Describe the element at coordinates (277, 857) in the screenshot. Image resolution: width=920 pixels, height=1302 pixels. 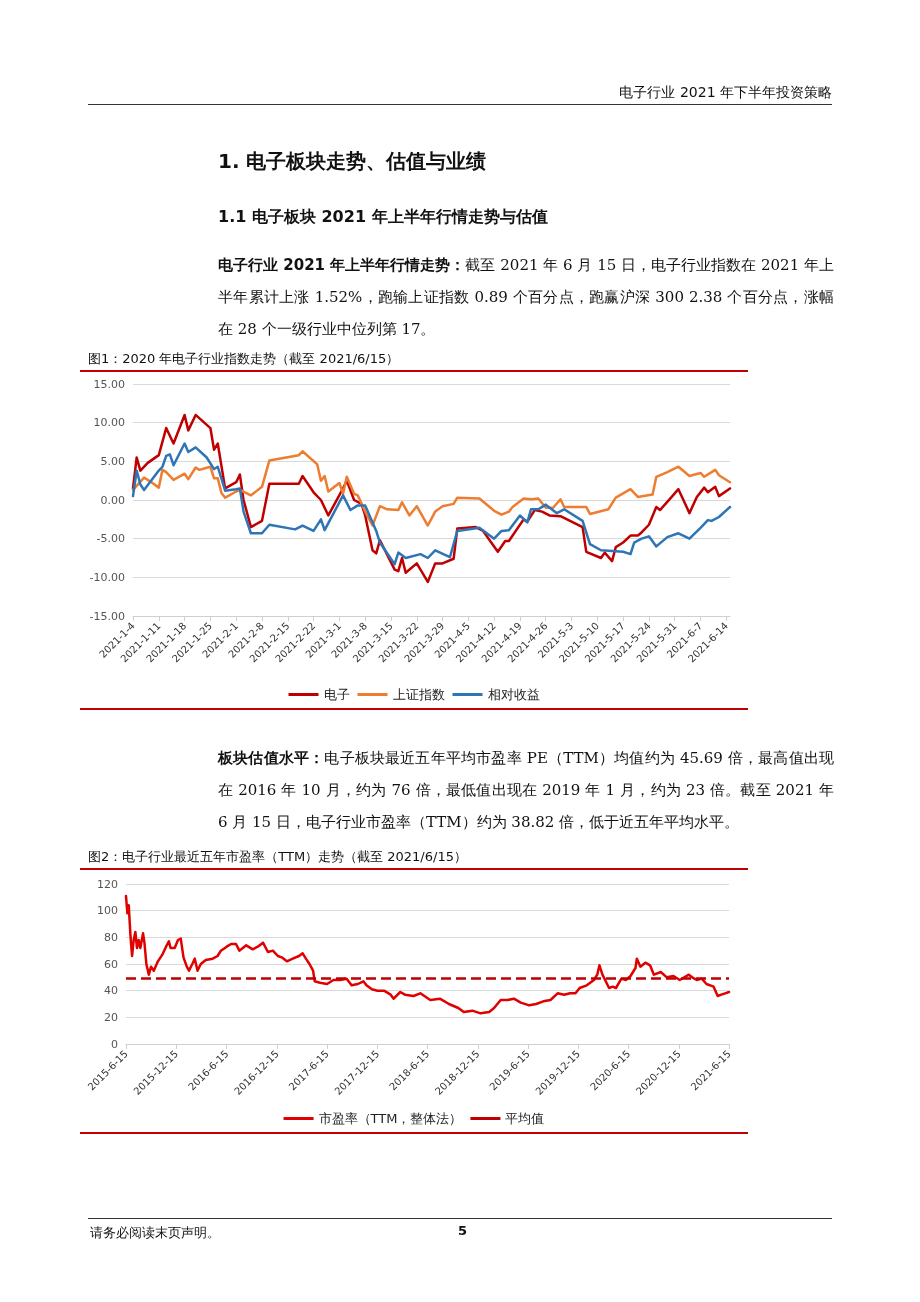
I see `chart-title: 图2：电子行业最近五年市盈率（TTM）走势（截至 2021/6/15）` at that location.